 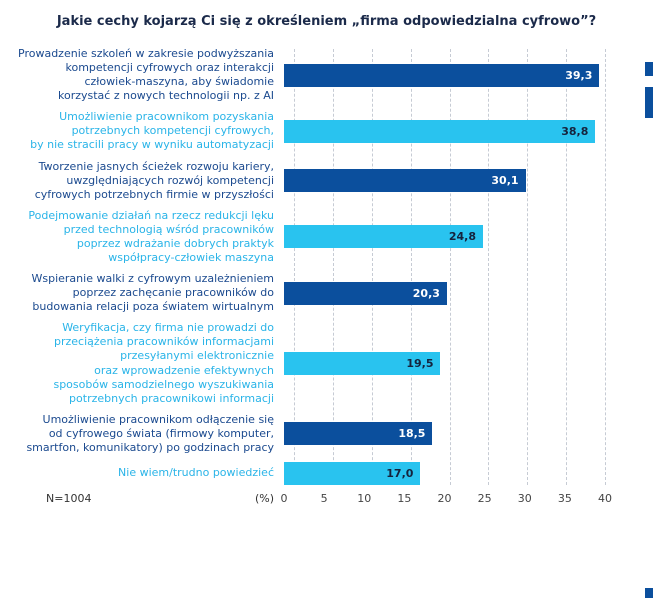 I want to click on bar-track: 24,8, so click(x=444, y=237).